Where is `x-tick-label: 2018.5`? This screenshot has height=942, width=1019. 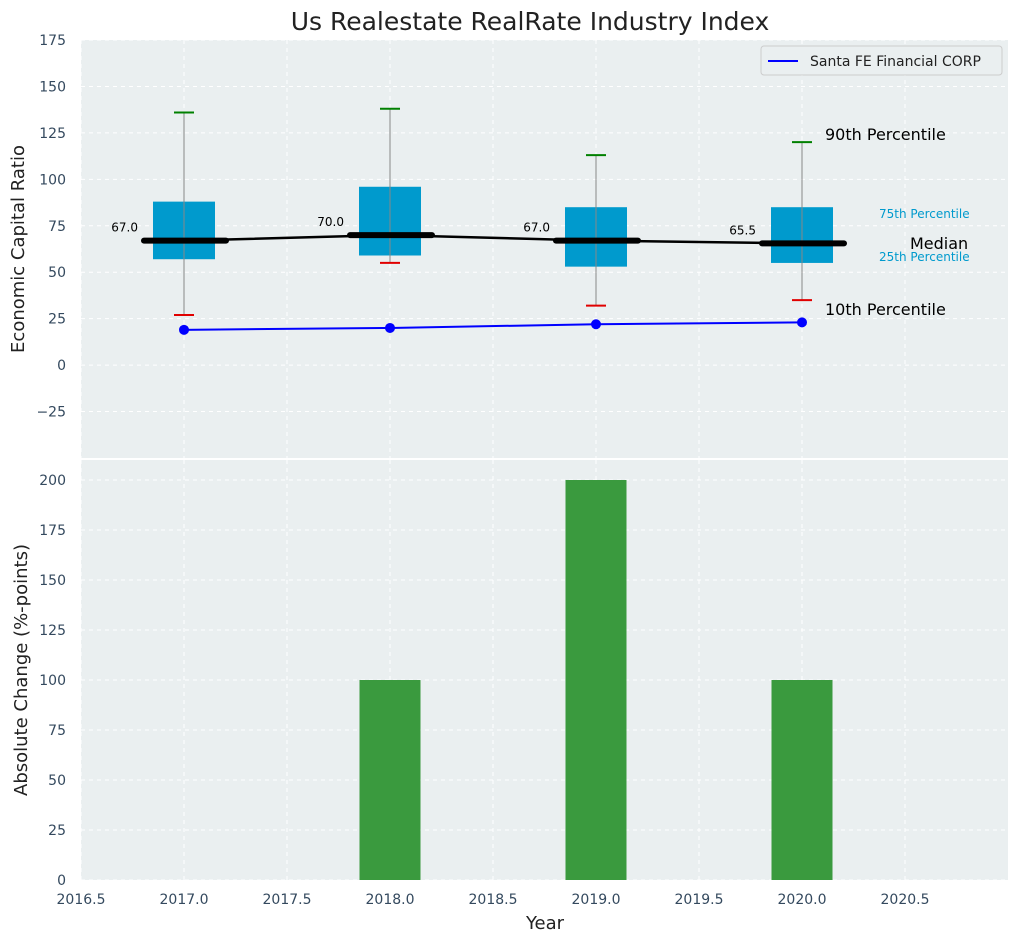
x-tick-label: 2018.5 is located at coordinates (493, 900).